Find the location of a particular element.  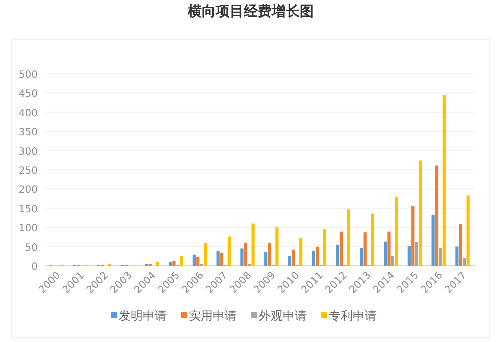

legend-label: 专利申请 is located at coordinates (353, 316).